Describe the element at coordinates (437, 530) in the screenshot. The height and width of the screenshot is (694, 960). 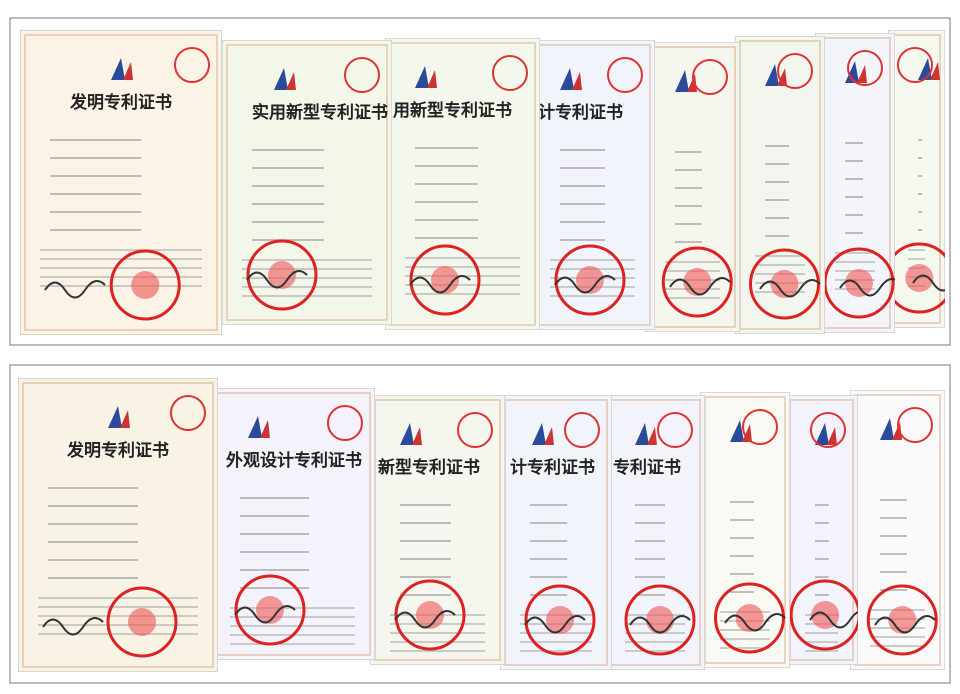
I see `certificate: 新型专利证书` at that location.